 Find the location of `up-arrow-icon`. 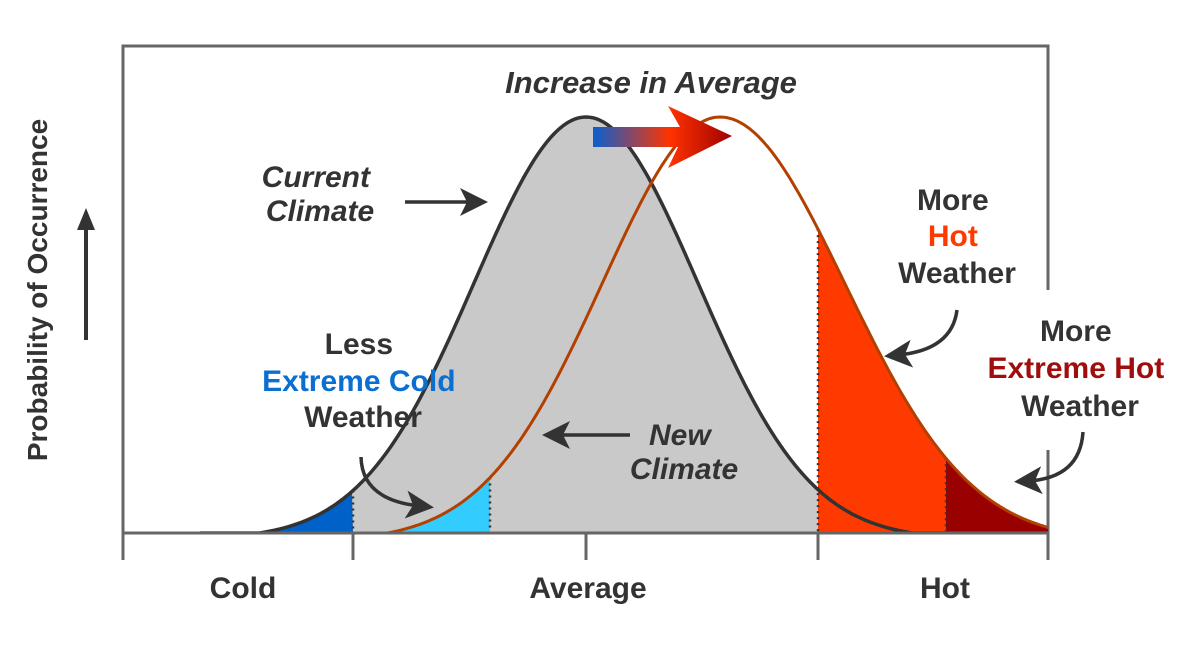

up-arrow-icon is located at coordinates (86, 274).